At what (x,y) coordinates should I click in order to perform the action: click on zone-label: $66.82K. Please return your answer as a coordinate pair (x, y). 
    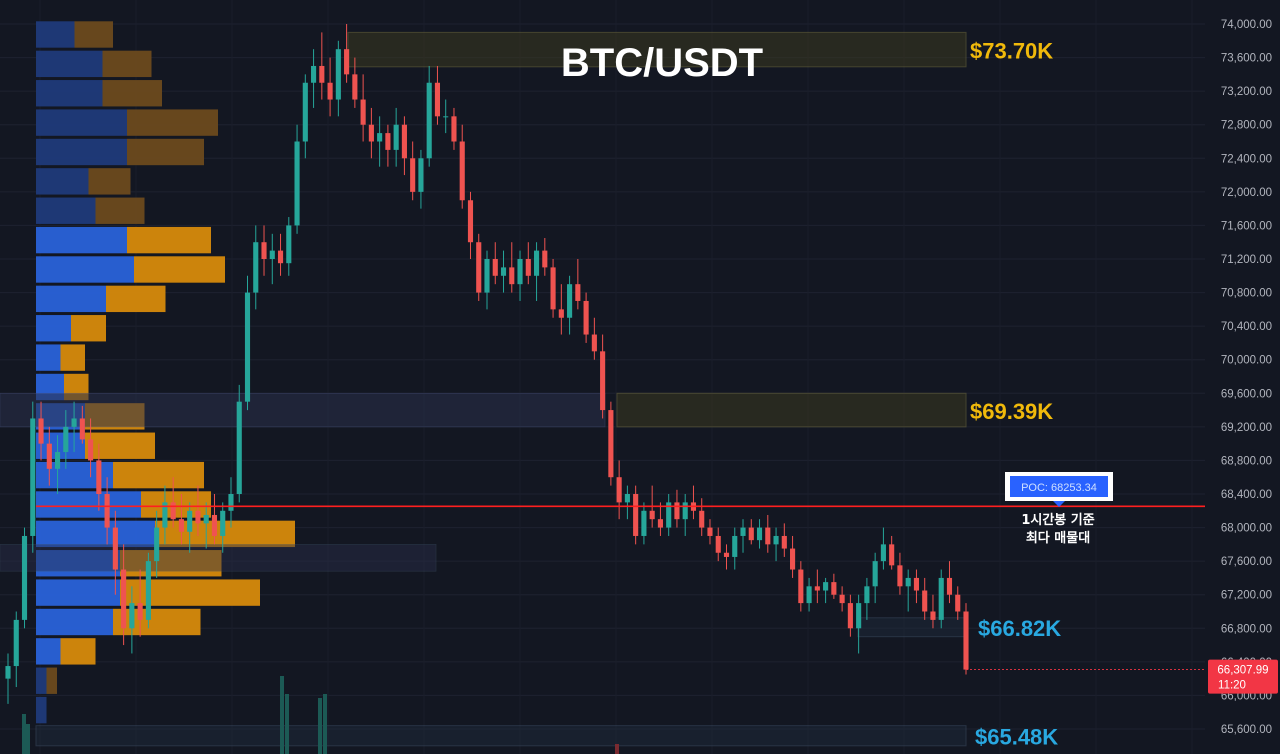
    Looking at the image, I should click on (1019, 628).